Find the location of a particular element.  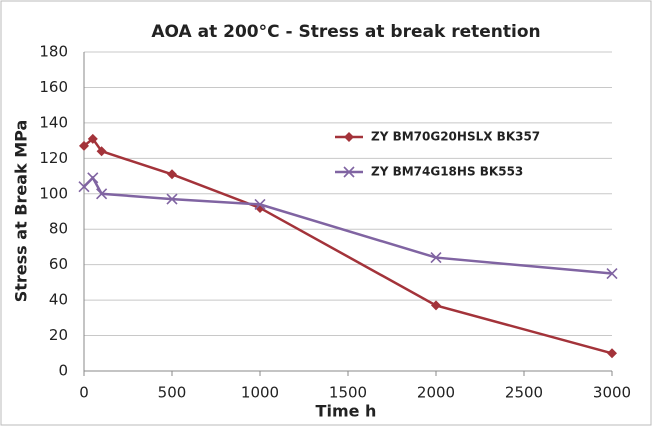

x-tick-label: 2000 is located at coordinates (436, 393).